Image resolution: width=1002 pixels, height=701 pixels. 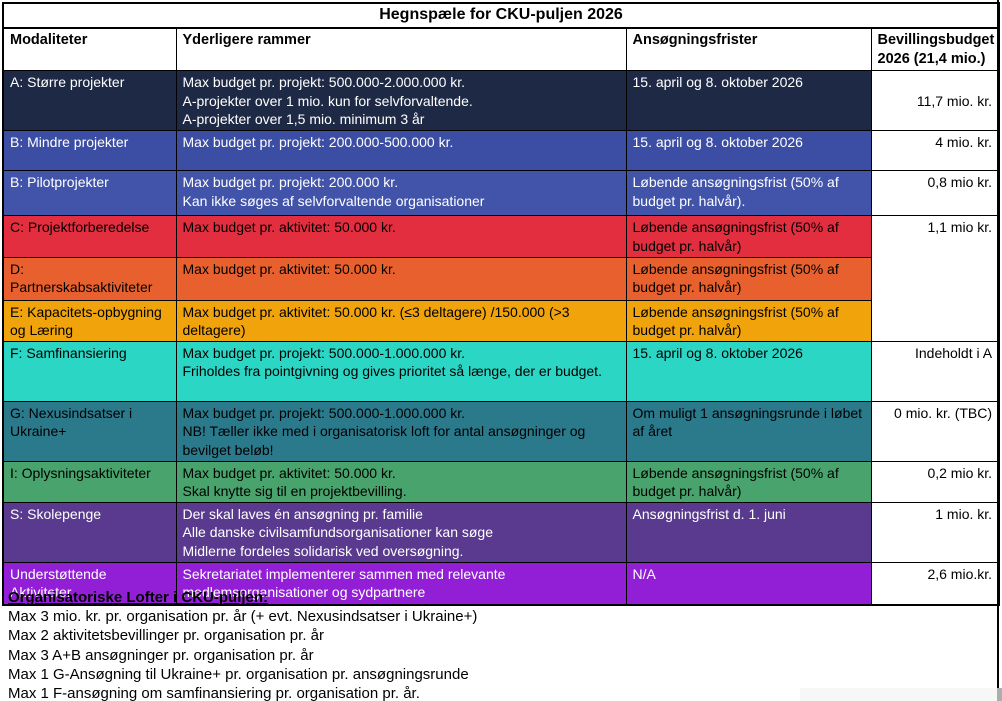 What do you see at coordinates (138, 597) in the screenshot?
I see `footer-heading: Organisatoriske Lofter i CKU-puljen:` at bounding box center [138, 597].